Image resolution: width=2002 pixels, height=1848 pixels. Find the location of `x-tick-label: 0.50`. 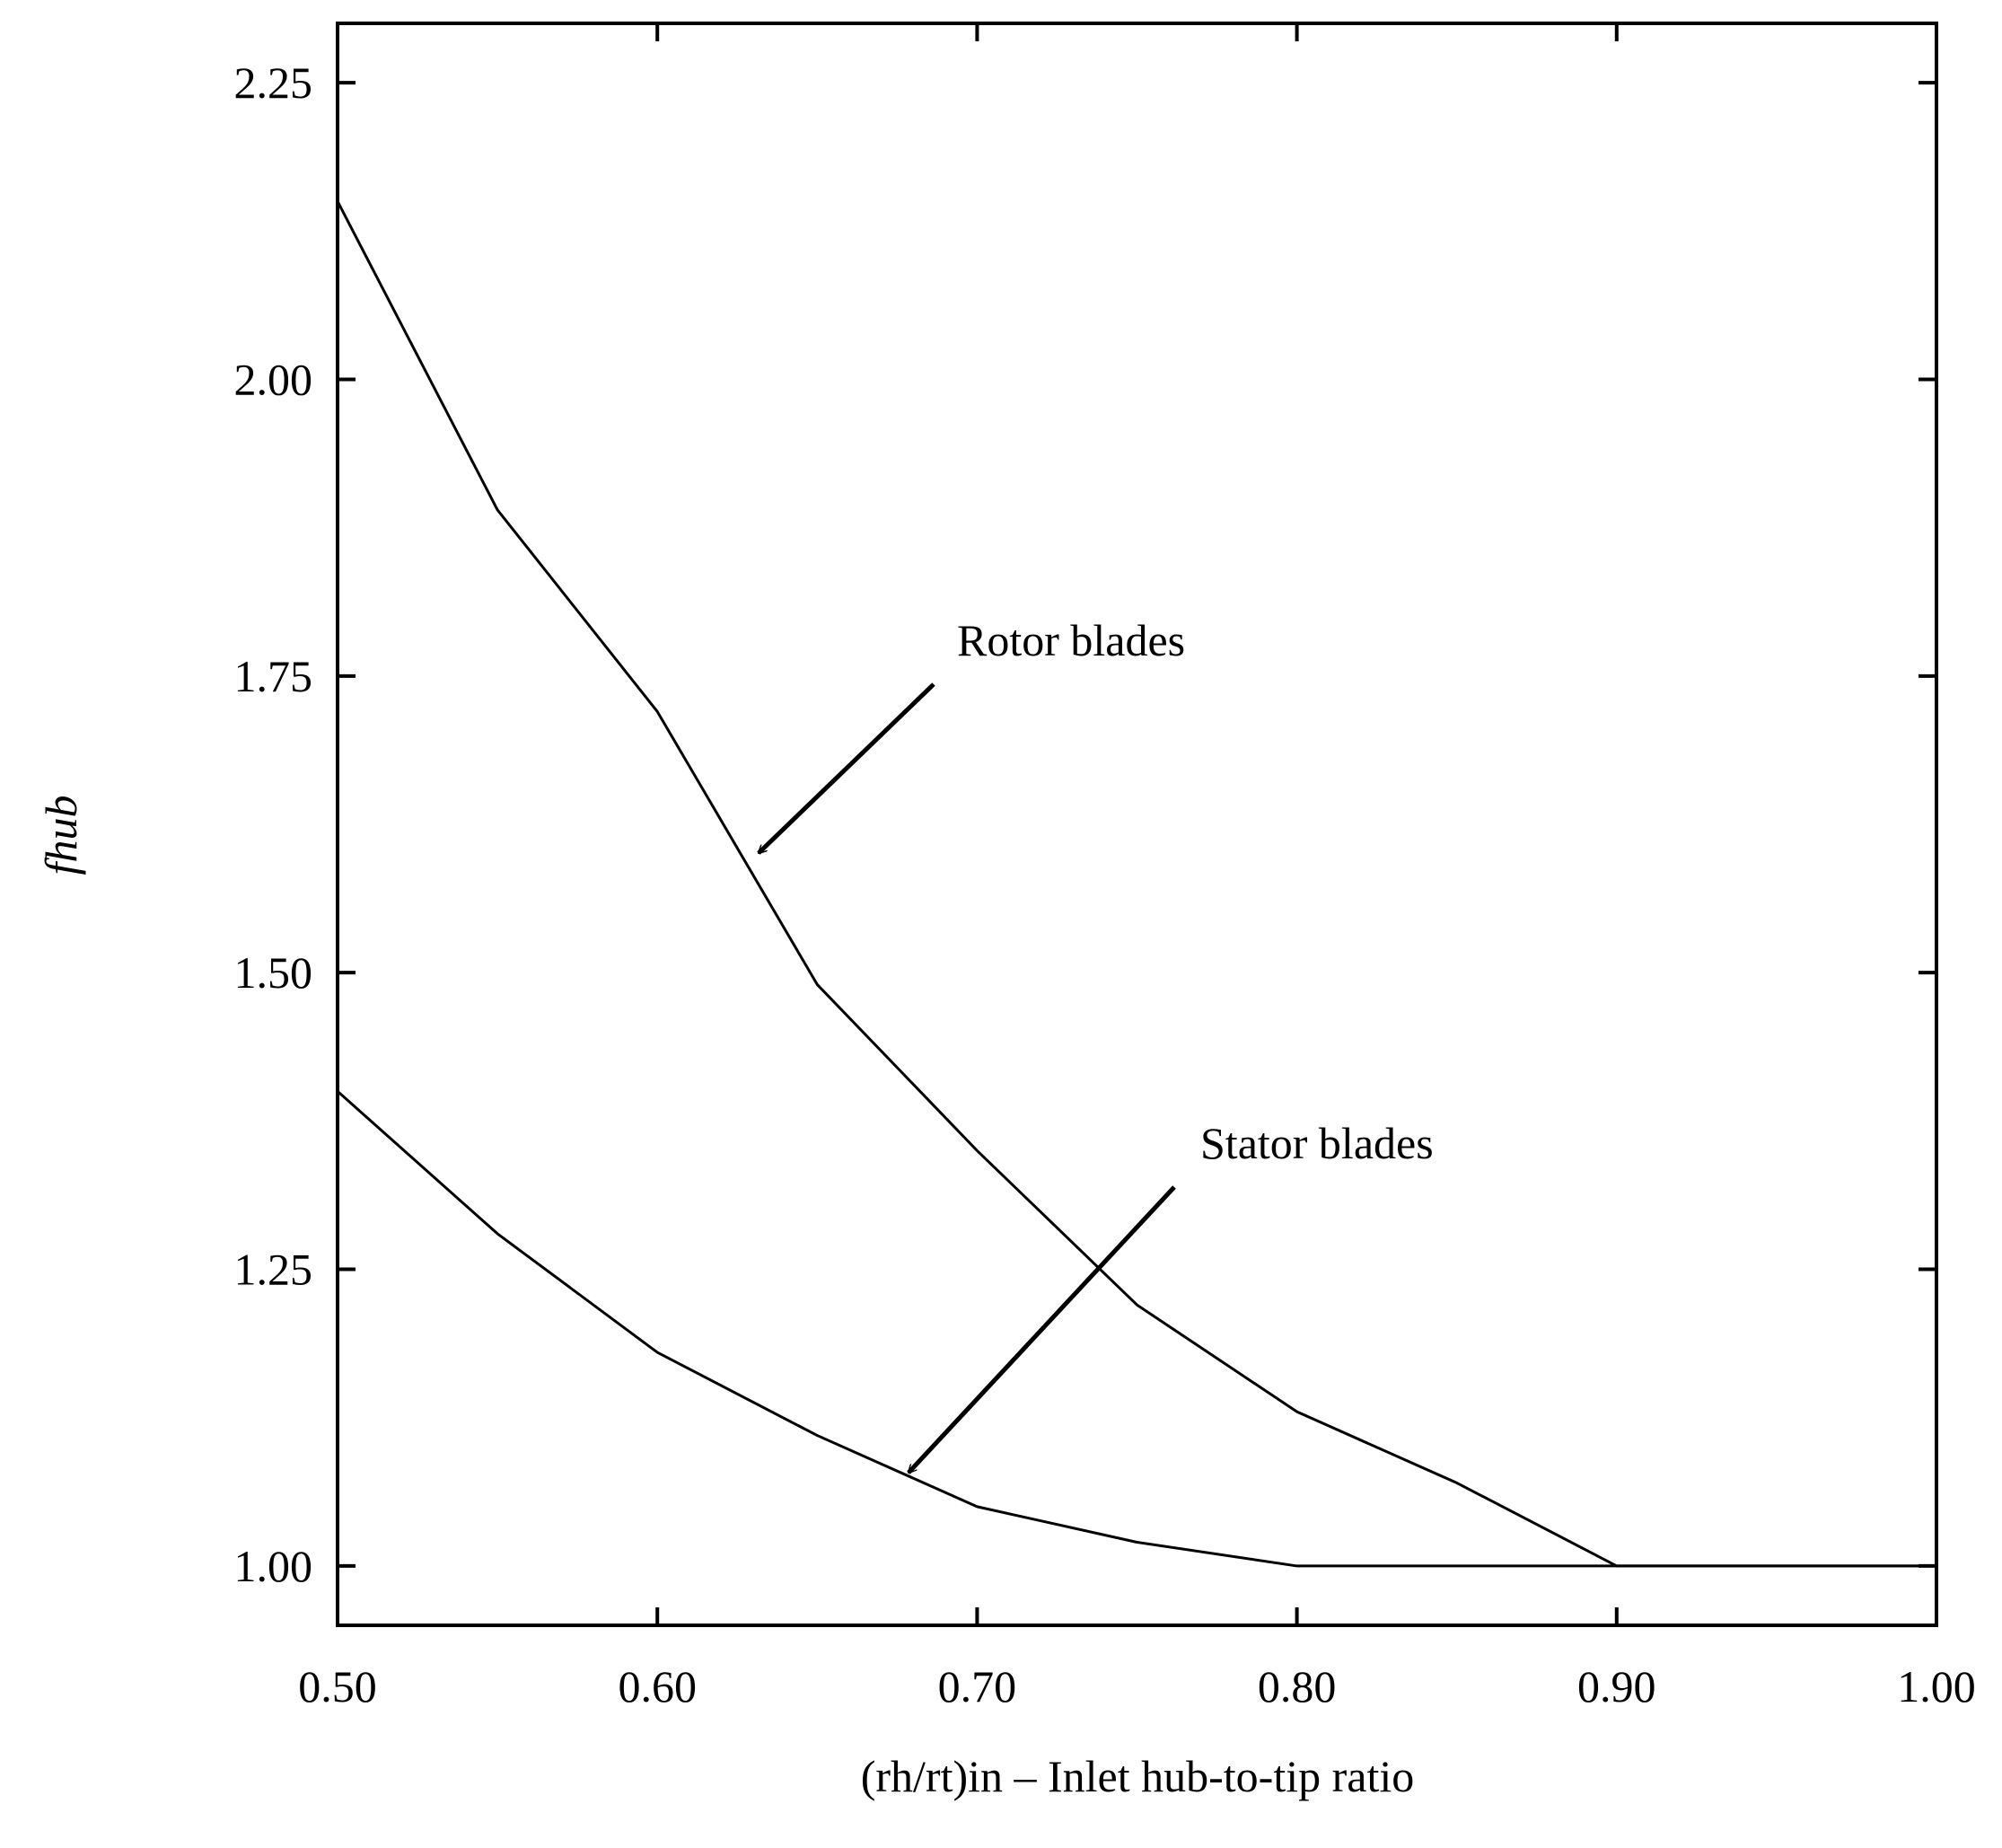

x-tick-label: 0.50 is located at coordinates (337, 1686).